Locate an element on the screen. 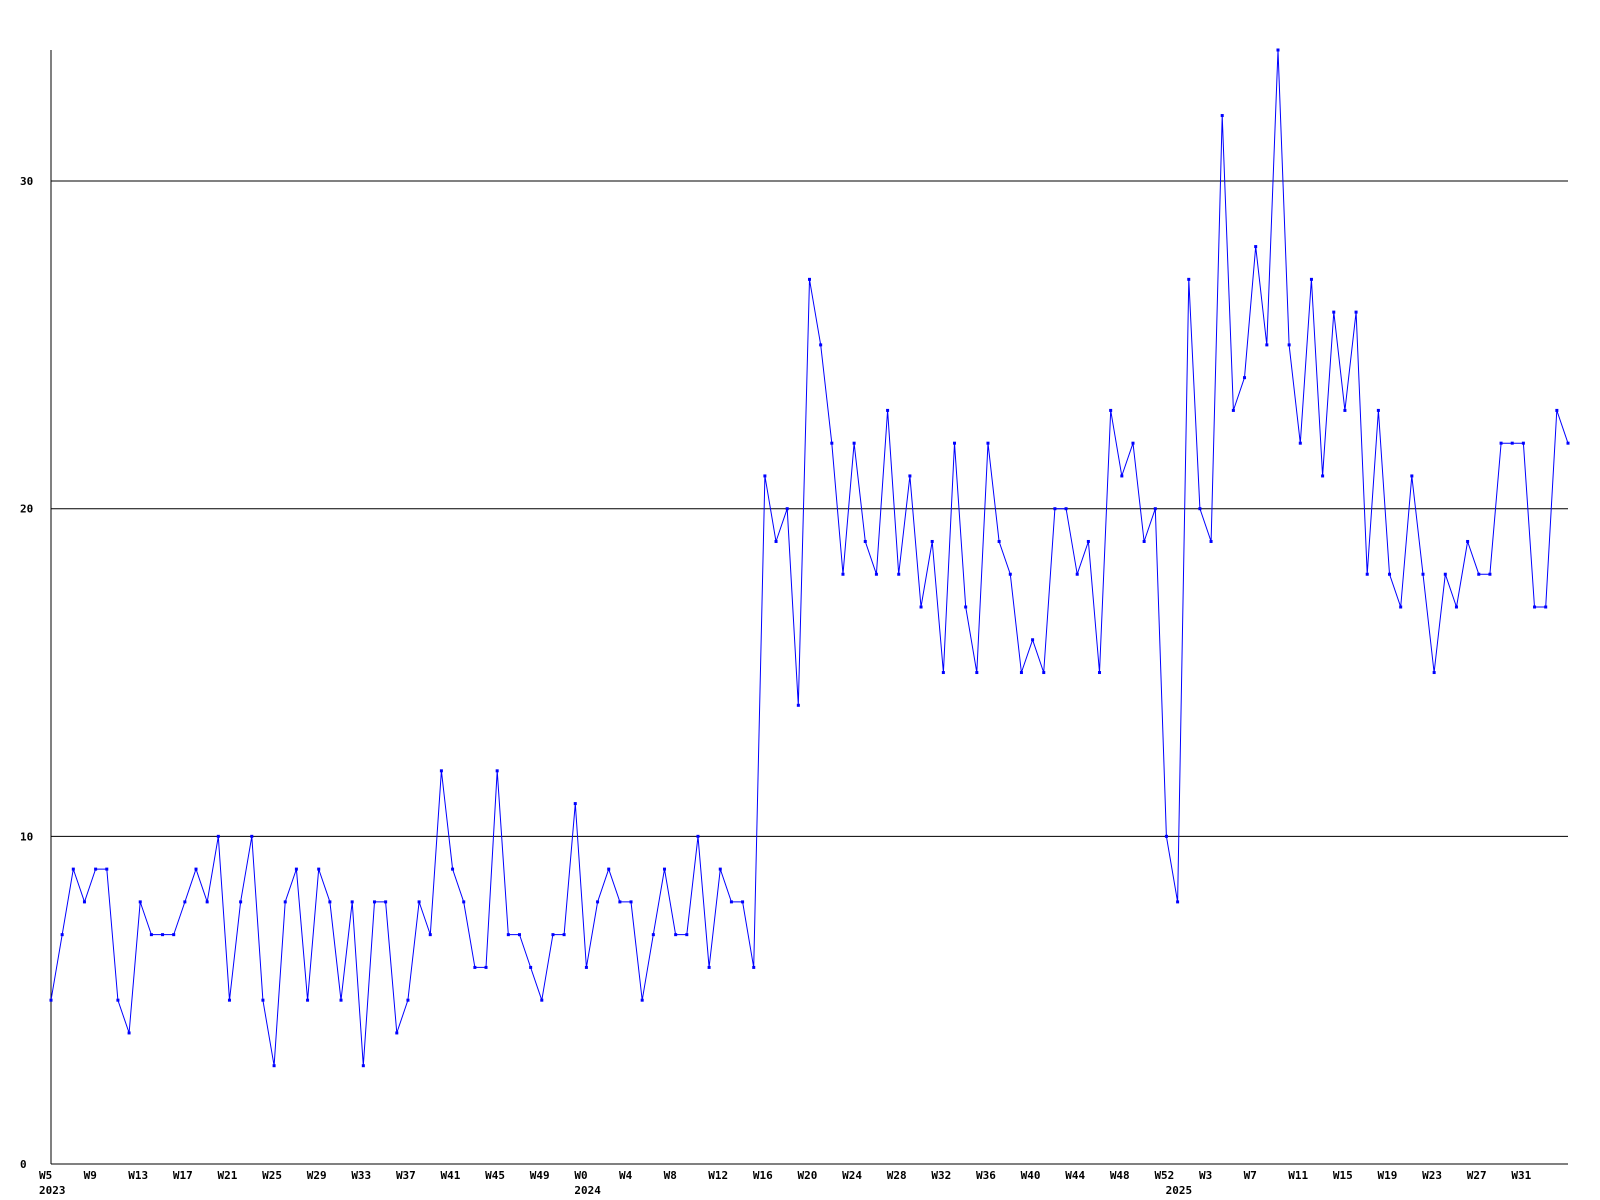 The height and width of the screenshot is (1200, 1600). y-tick-label: 30 is located at coordinates (26, 181).